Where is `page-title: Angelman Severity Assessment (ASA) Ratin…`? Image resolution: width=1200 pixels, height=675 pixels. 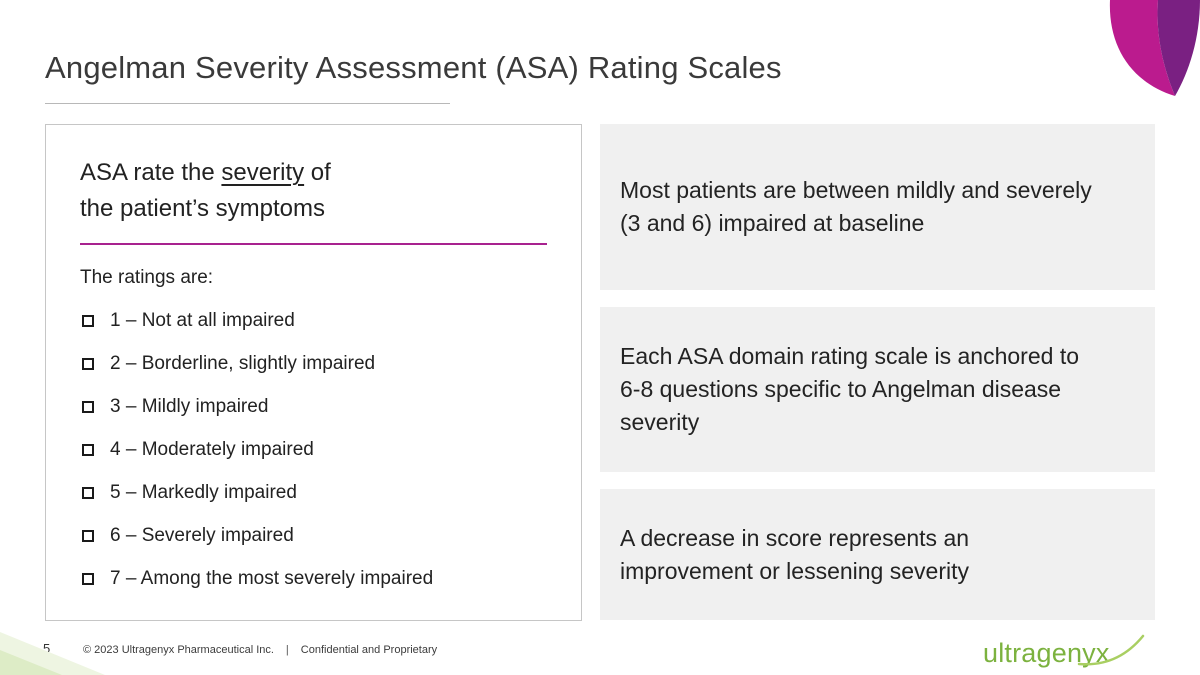 page-title: Angelman Severity Assessment (ASA) Ratin… is located at coordinates (413, 67).